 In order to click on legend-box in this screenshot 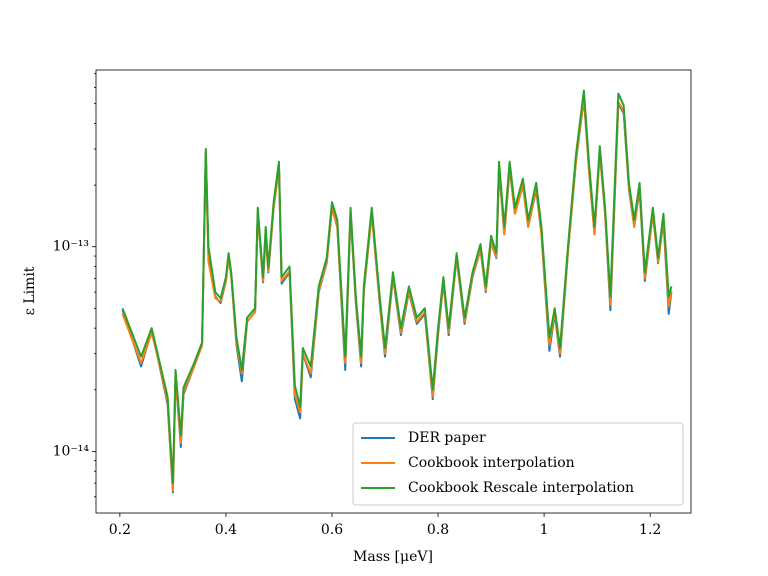, I will do `click(518, 464)`.